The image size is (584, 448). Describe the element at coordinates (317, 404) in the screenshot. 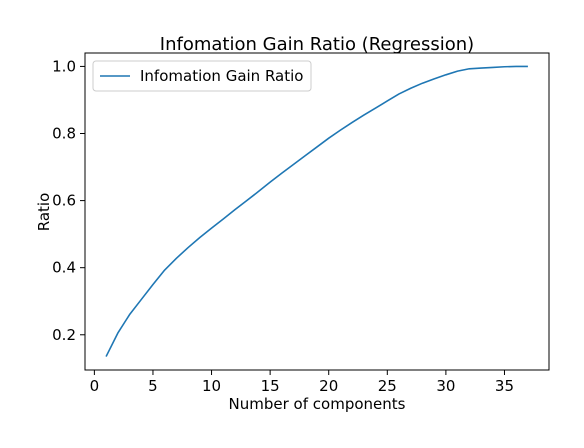

I see `x-axis-label: Number of components` at that location.